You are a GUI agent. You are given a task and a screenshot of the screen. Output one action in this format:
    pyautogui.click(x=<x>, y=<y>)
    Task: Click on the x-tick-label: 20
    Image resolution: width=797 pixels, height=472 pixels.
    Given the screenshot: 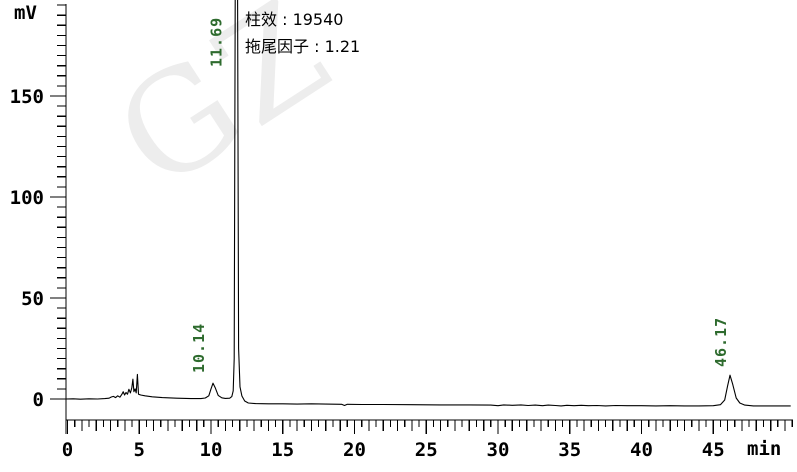 What is the action you would take?
    pyautogui.click(x=354, y=450)
    